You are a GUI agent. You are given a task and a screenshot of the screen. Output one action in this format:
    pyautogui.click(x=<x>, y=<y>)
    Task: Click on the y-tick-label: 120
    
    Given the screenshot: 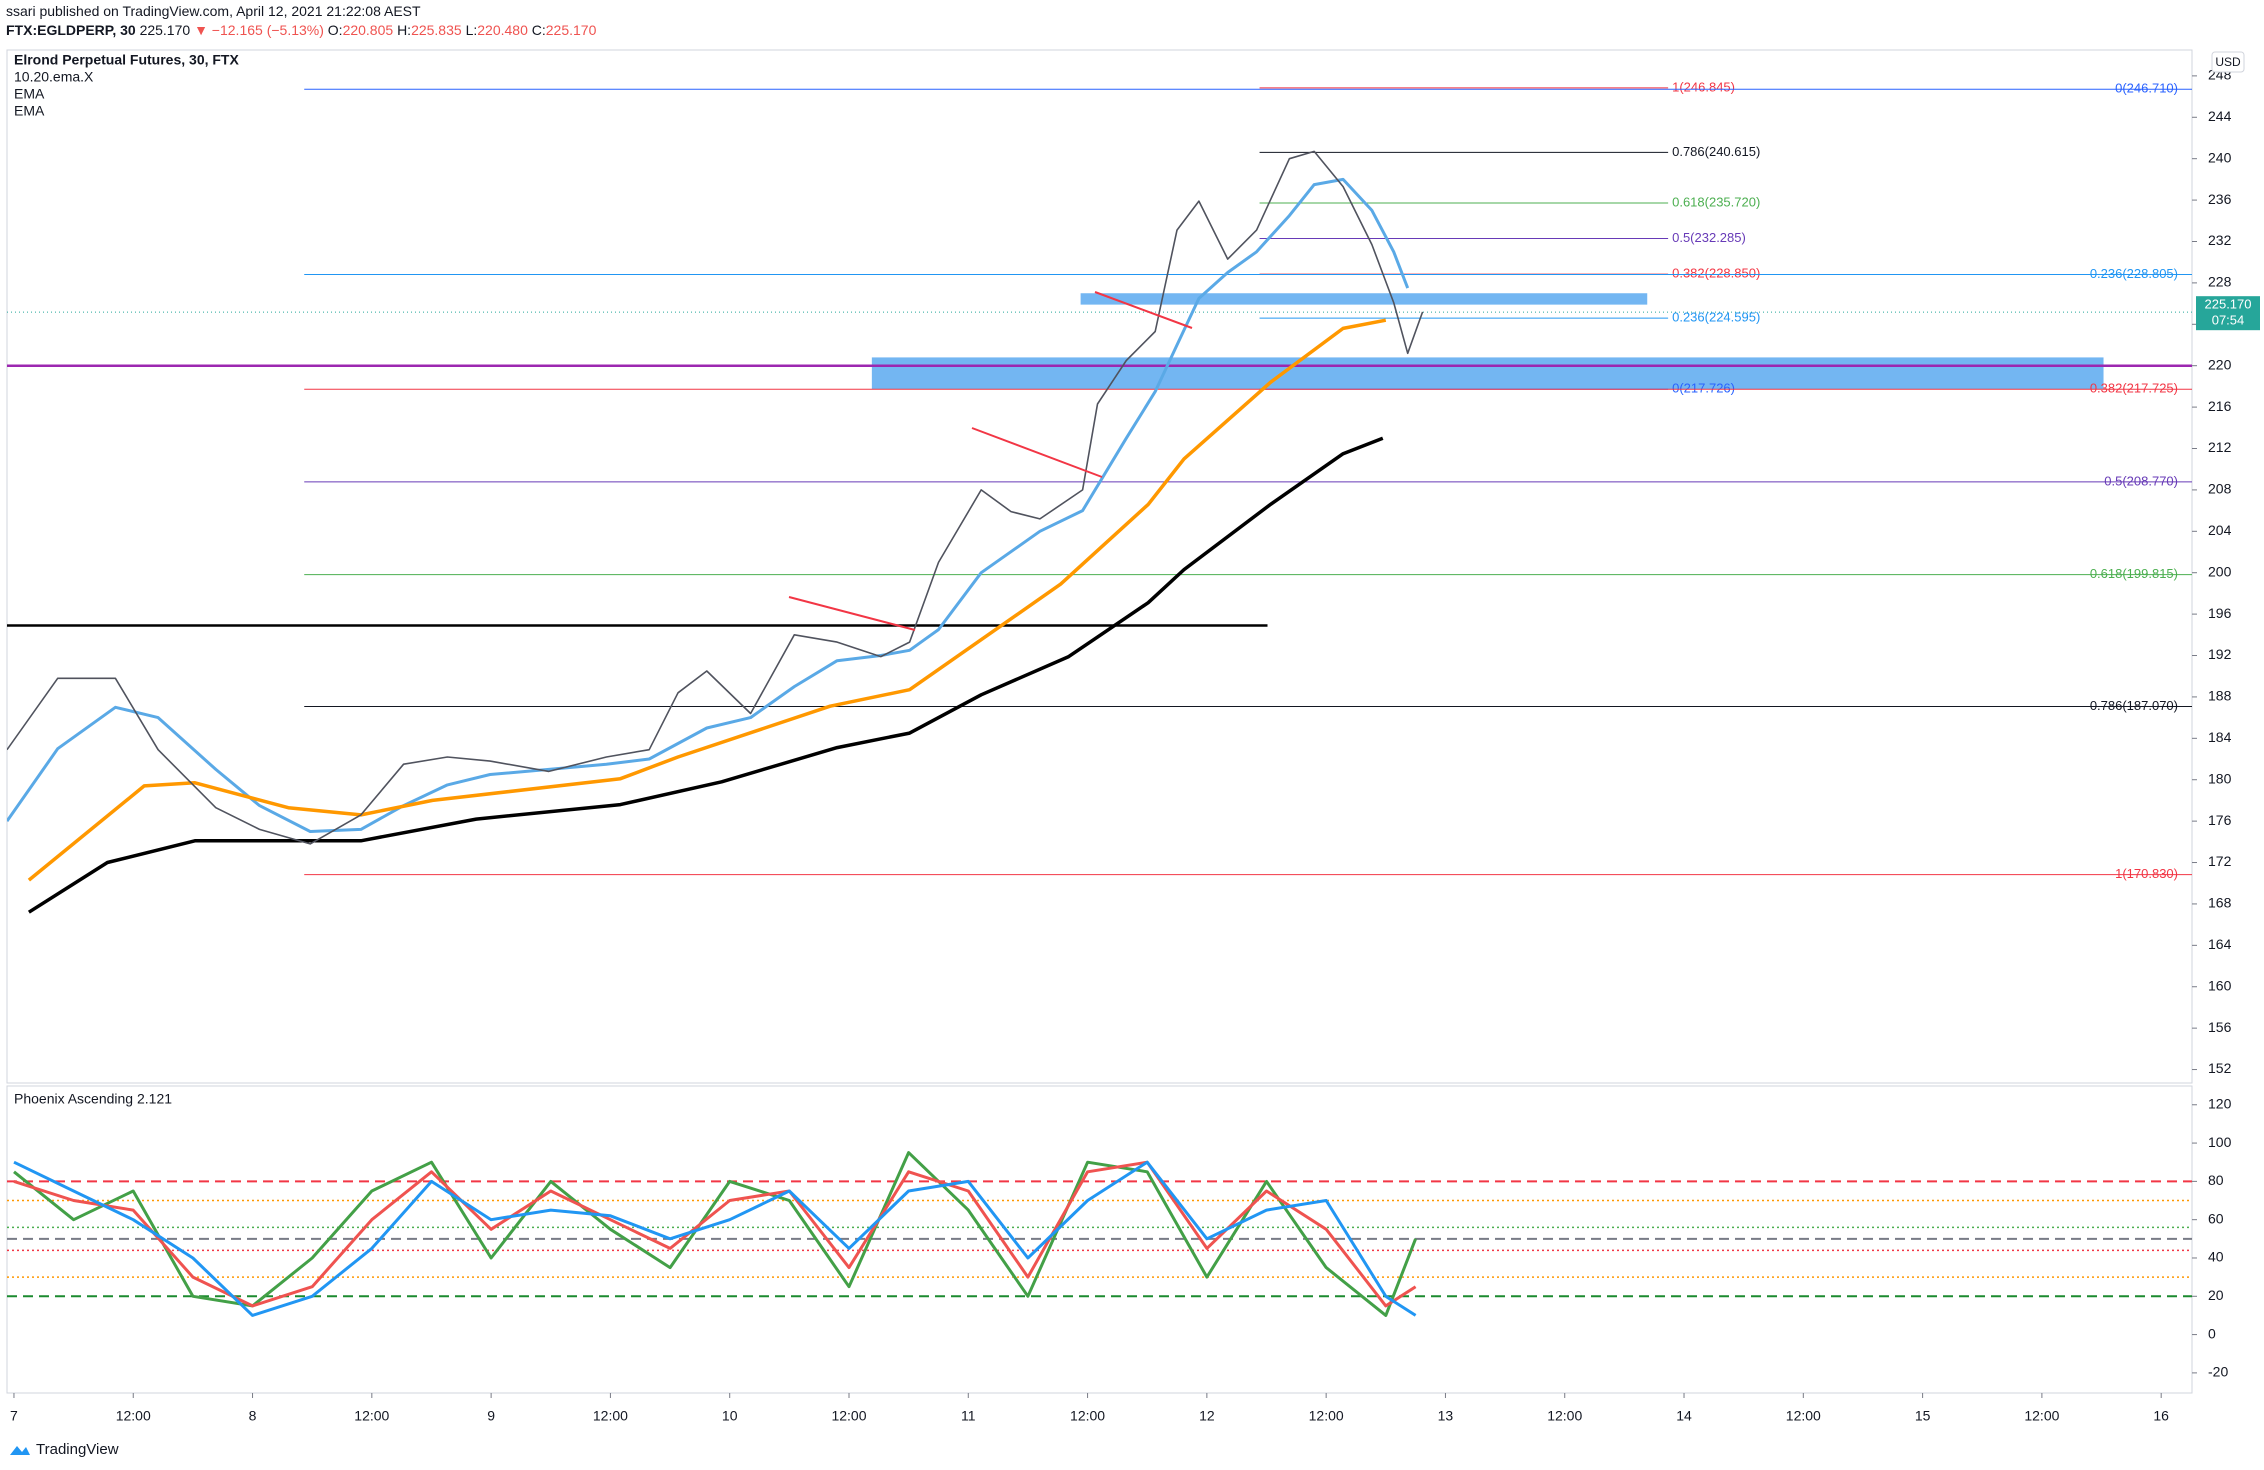 What is the action you would take?
    pyautogui.click(x=2220, y=1103)
    